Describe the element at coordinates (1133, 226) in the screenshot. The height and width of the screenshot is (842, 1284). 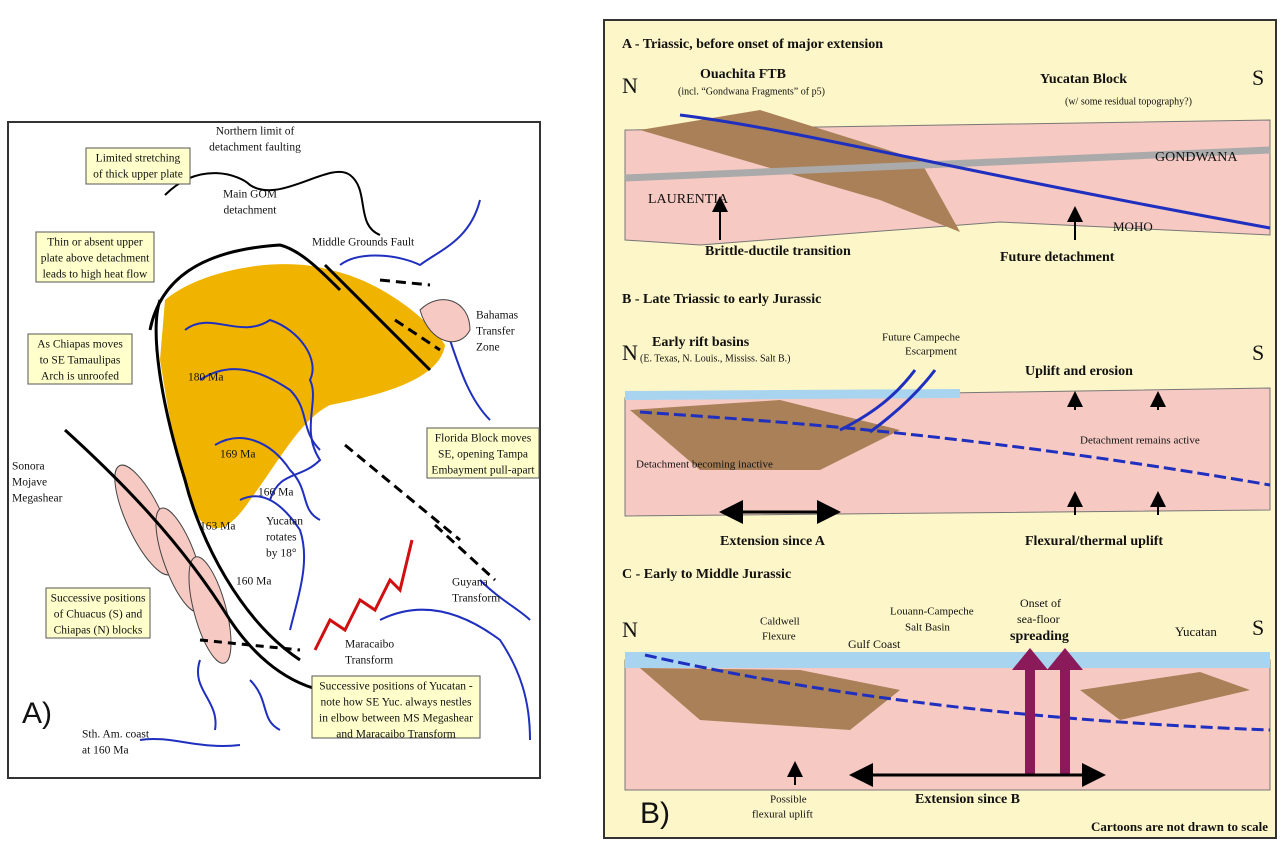
I see `label: MOHO` at that location.